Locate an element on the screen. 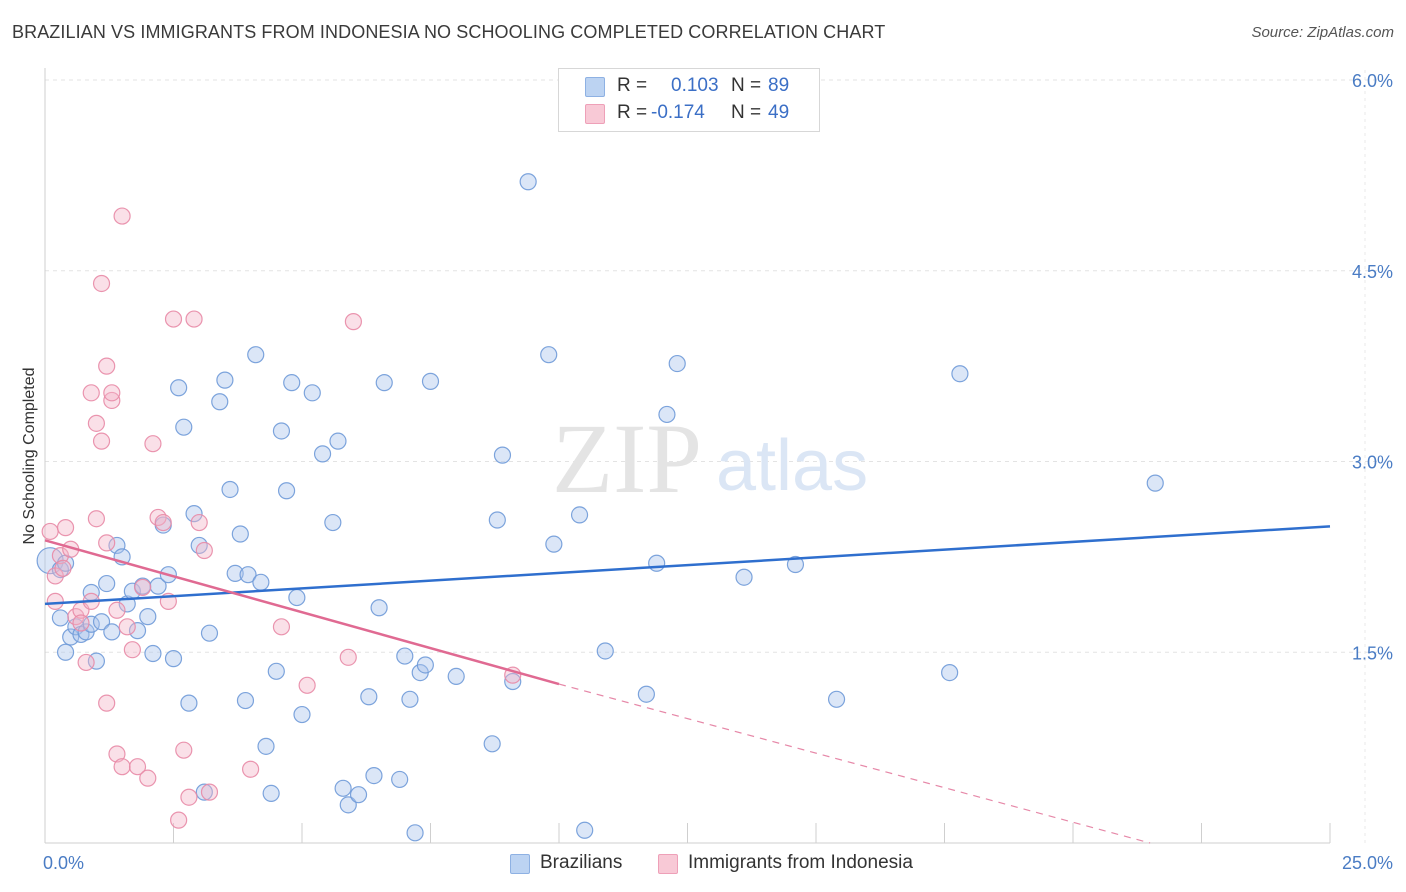  correlation-legend: R = 0.103 N = 89 R = -0.174 N = 49 is located at coordinates (689, 100).